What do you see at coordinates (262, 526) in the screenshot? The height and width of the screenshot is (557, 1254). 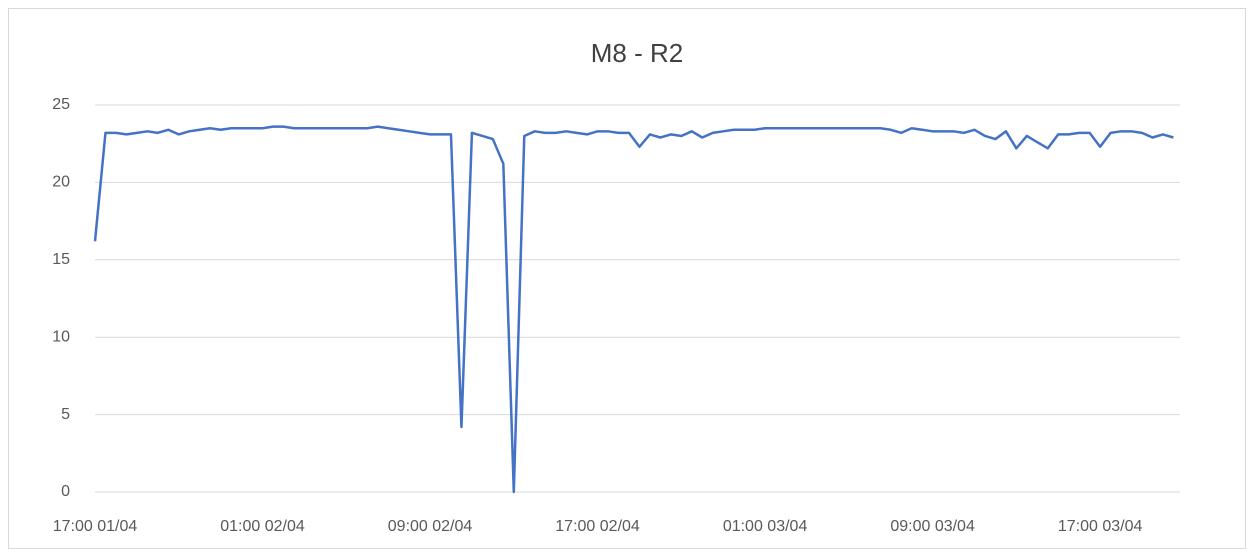 I see `x-tick-label: 01:00 02/04` at bounding box center [262, 526].